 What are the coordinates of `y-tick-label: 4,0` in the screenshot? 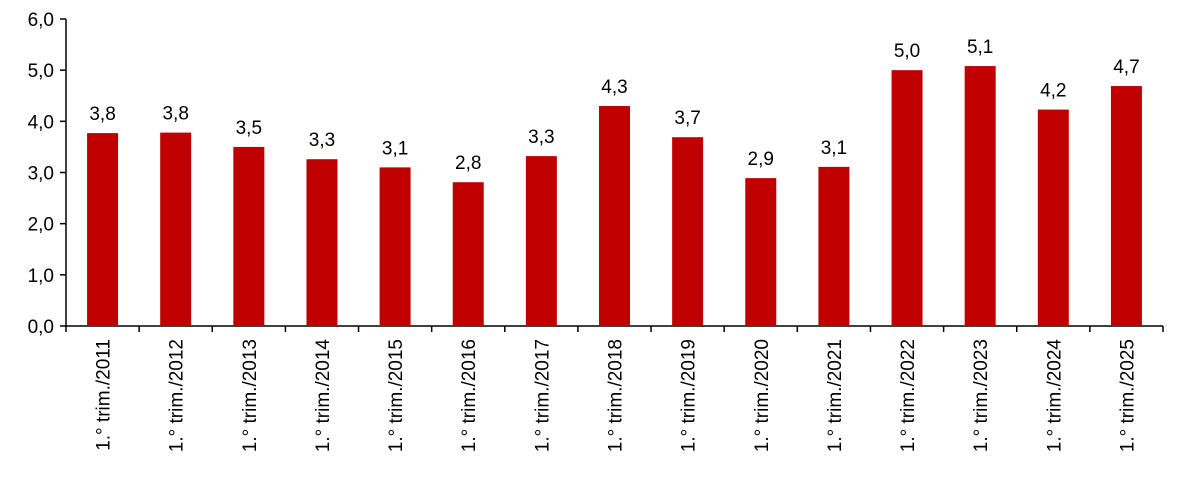 It's located at (41, 122).